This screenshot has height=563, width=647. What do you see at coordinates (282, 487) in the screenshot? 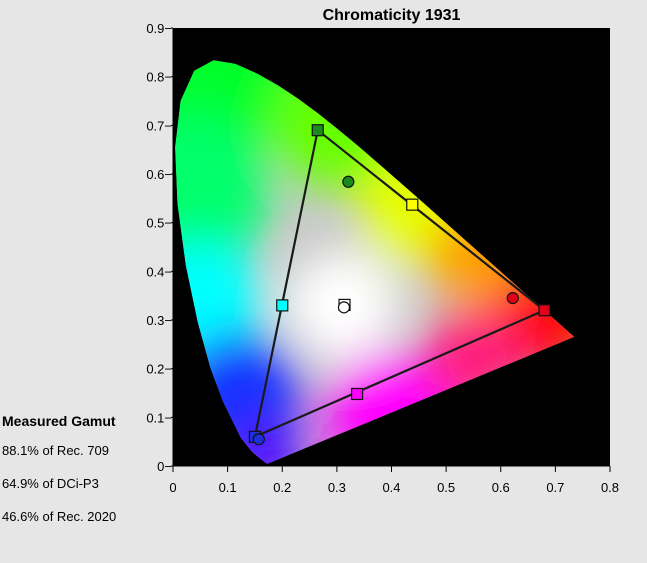
I see `x-tick-label: 0.2` at bounding box center [282, 487].